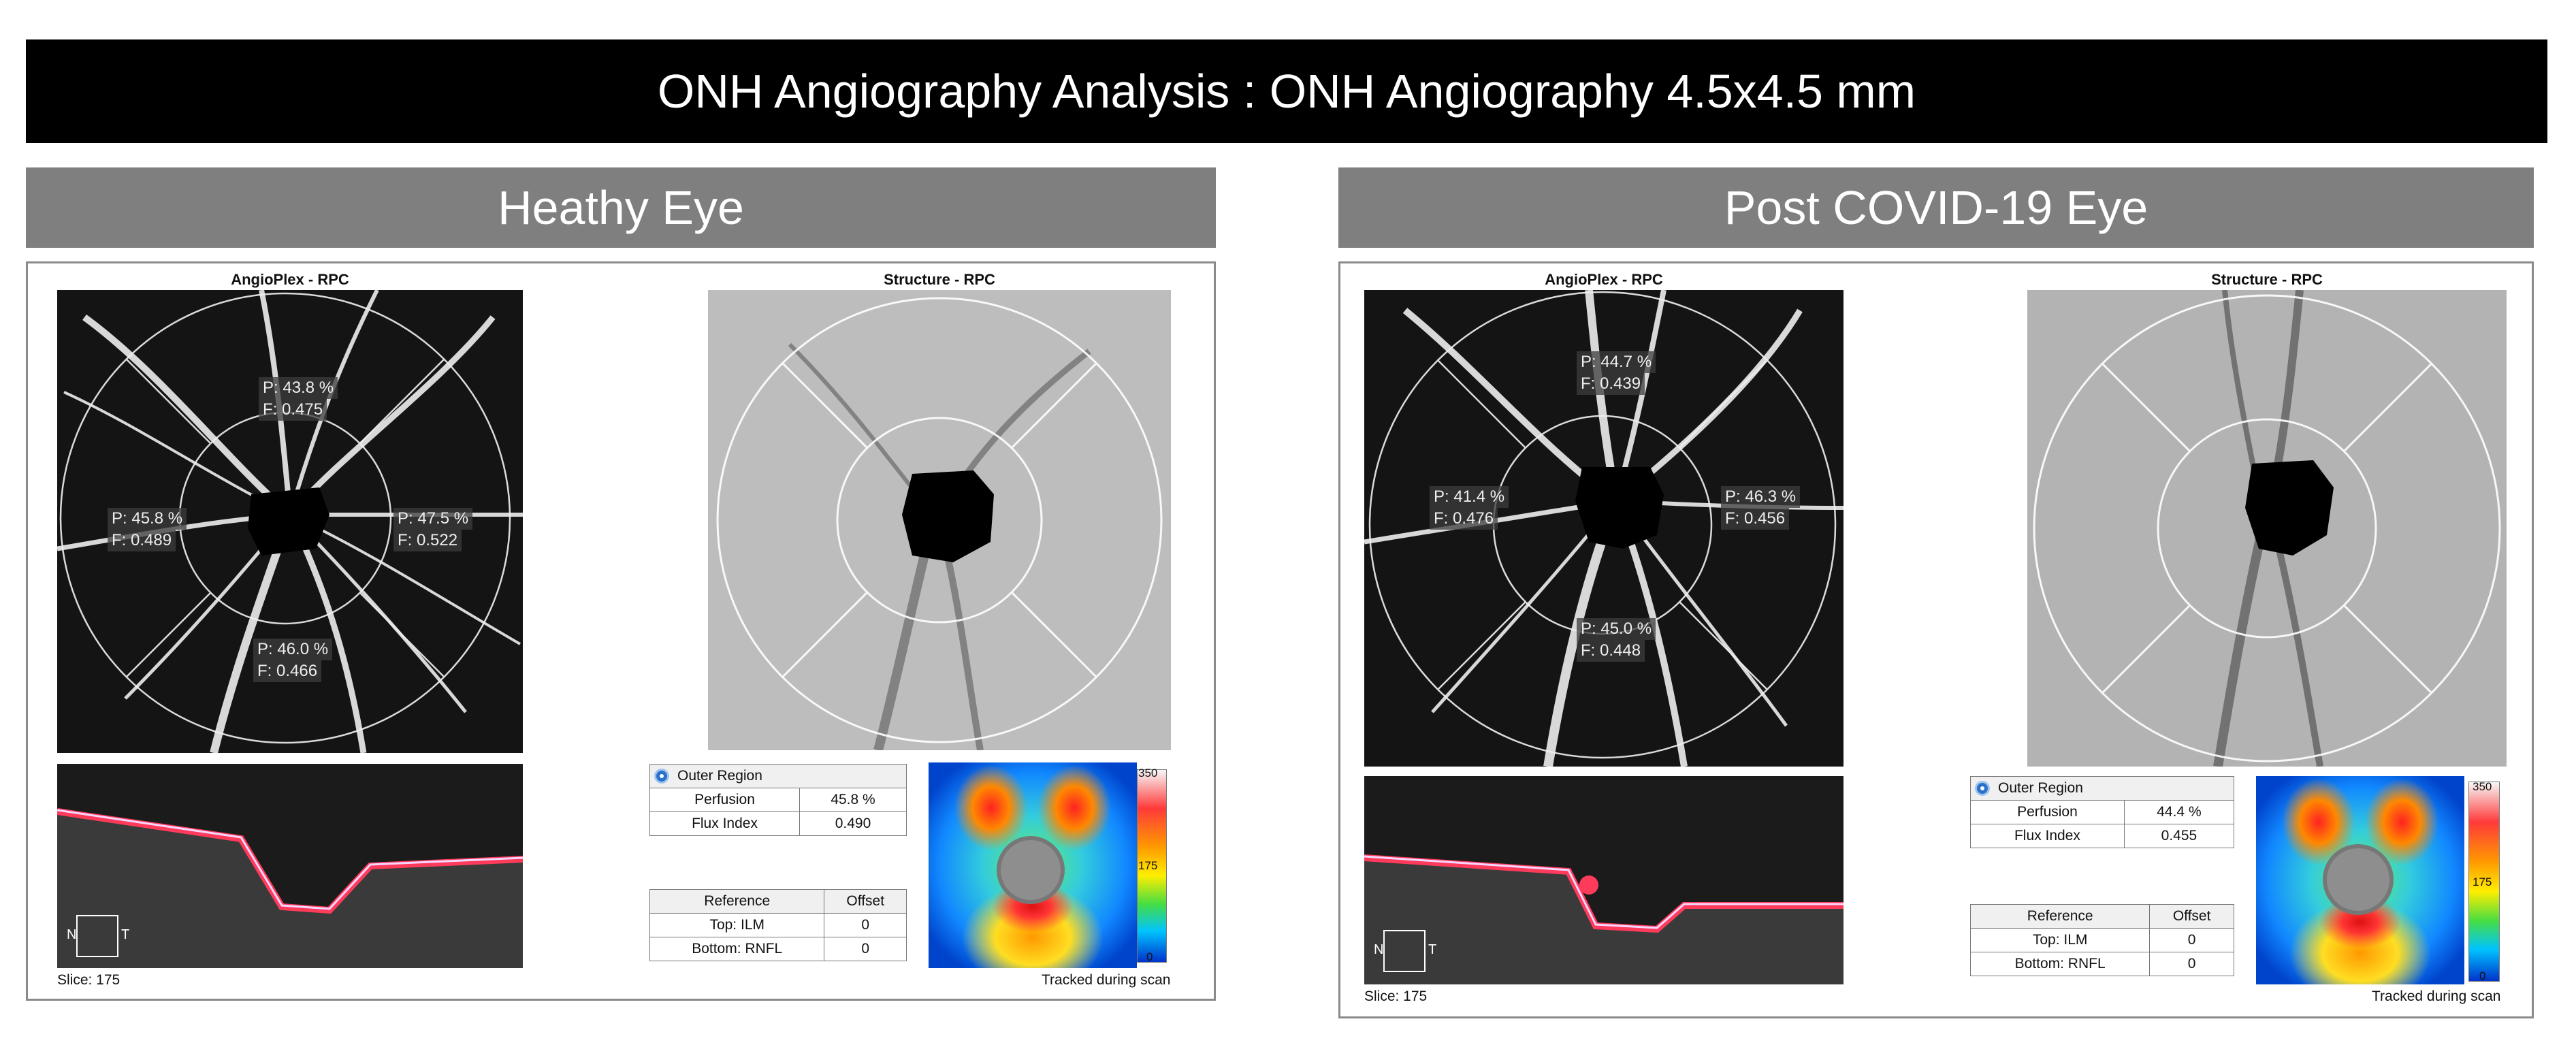  I want to click on panel-heading-post-covid: Post COVID-19 Eye, so click(1936, 207).